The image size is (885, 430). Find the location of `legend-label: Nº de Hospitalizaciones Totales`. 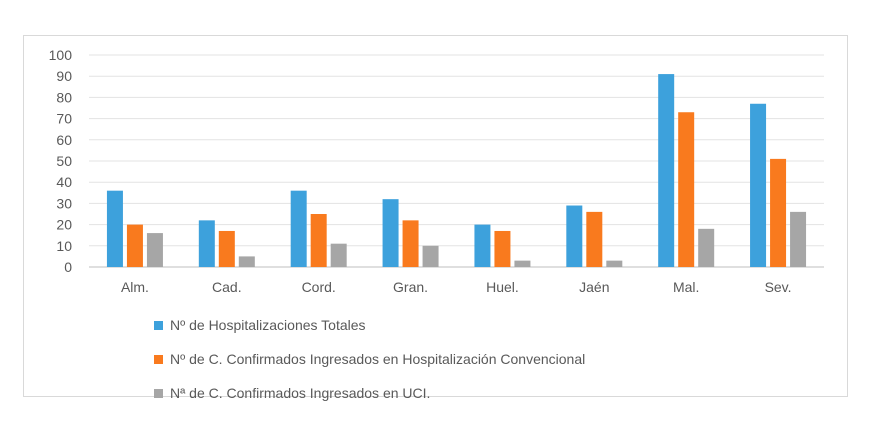

legend-label: Nº de Hospitalizaciones Totales is located at coordinates (268, 325).